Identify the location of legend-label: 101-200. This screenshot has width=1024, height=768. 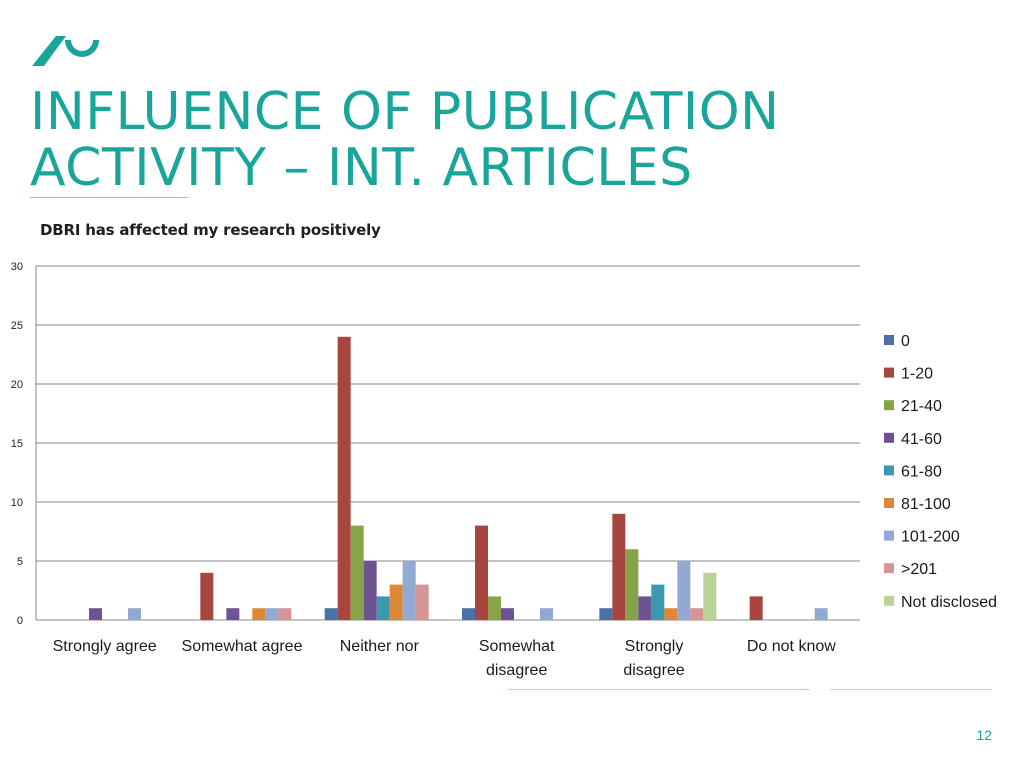
(930, 537).